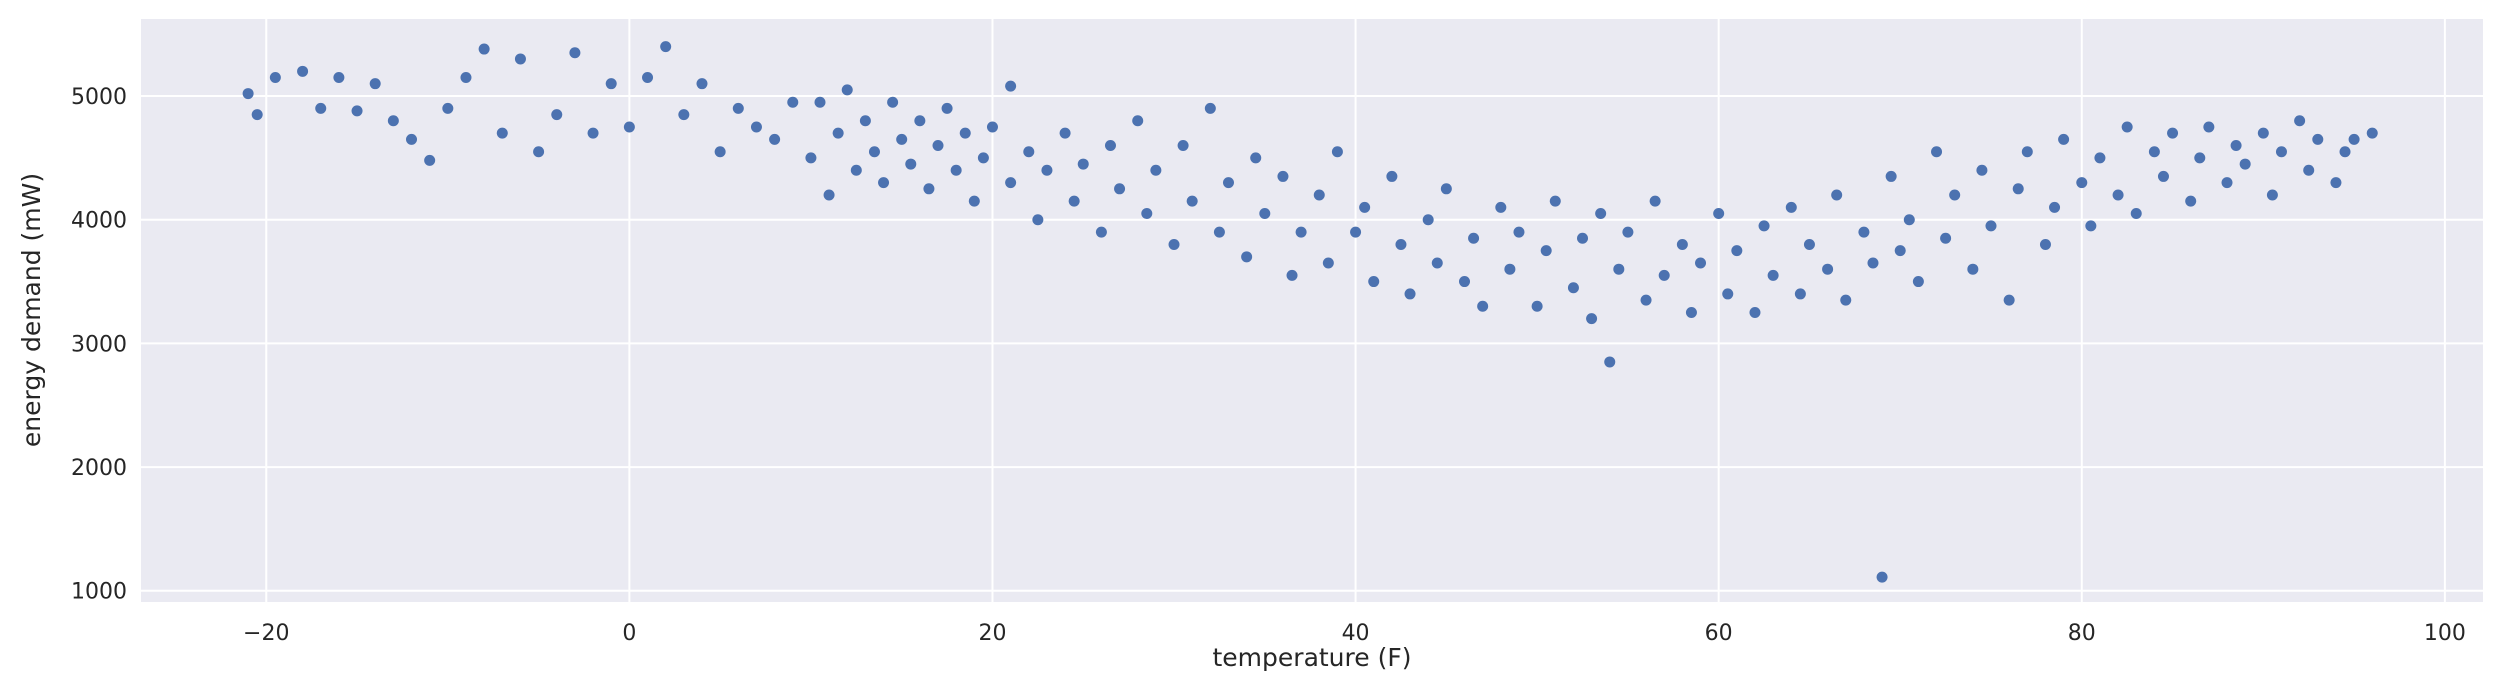  I want to click on y-tick-label: 3000, so click(99, 344).